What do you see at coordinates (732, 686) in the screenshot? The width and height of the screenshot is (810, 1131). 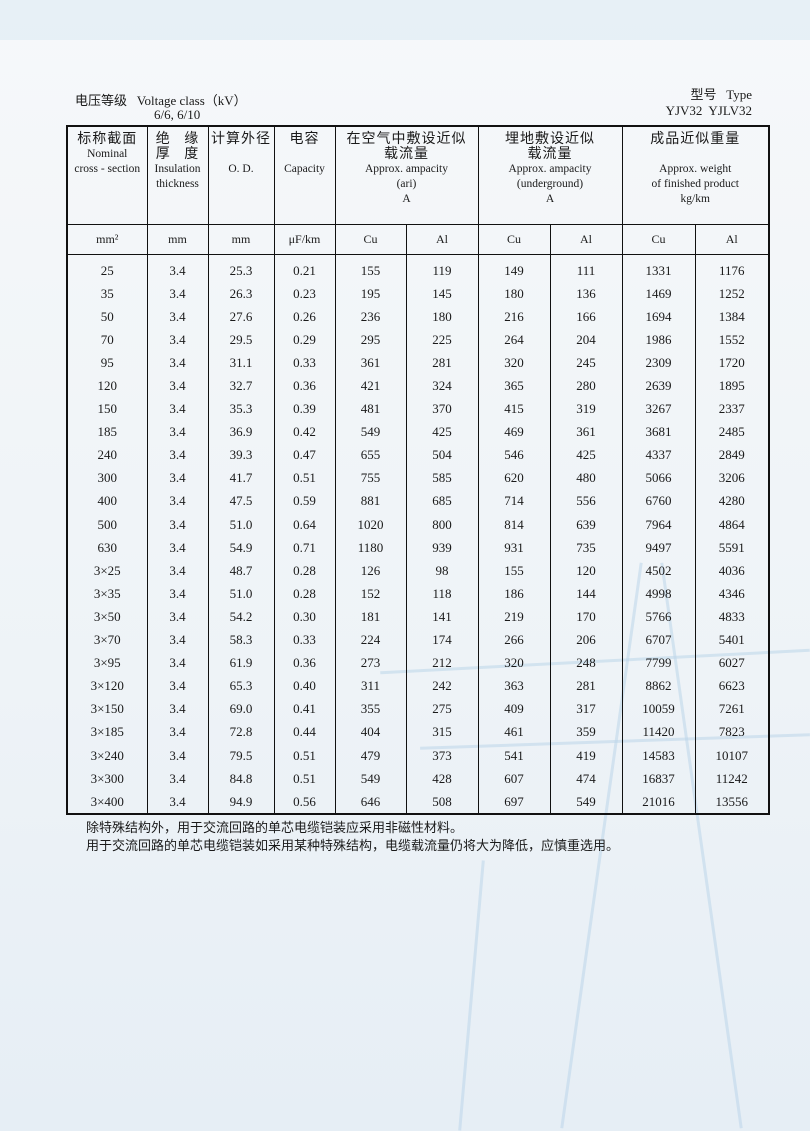 I see `cell-weight-al: 6623` at bounding box center [732, 686].